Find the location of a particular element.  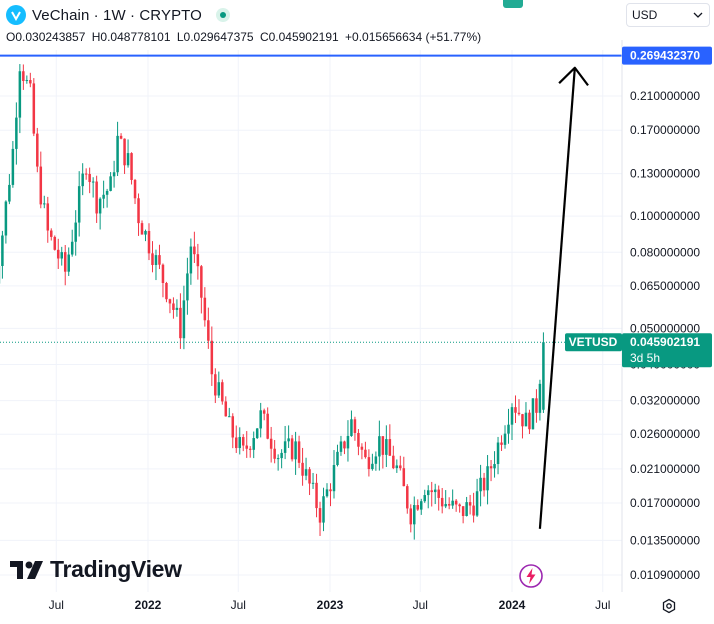

tradingview-logo: TradingView is located at coordinates (96, 569).